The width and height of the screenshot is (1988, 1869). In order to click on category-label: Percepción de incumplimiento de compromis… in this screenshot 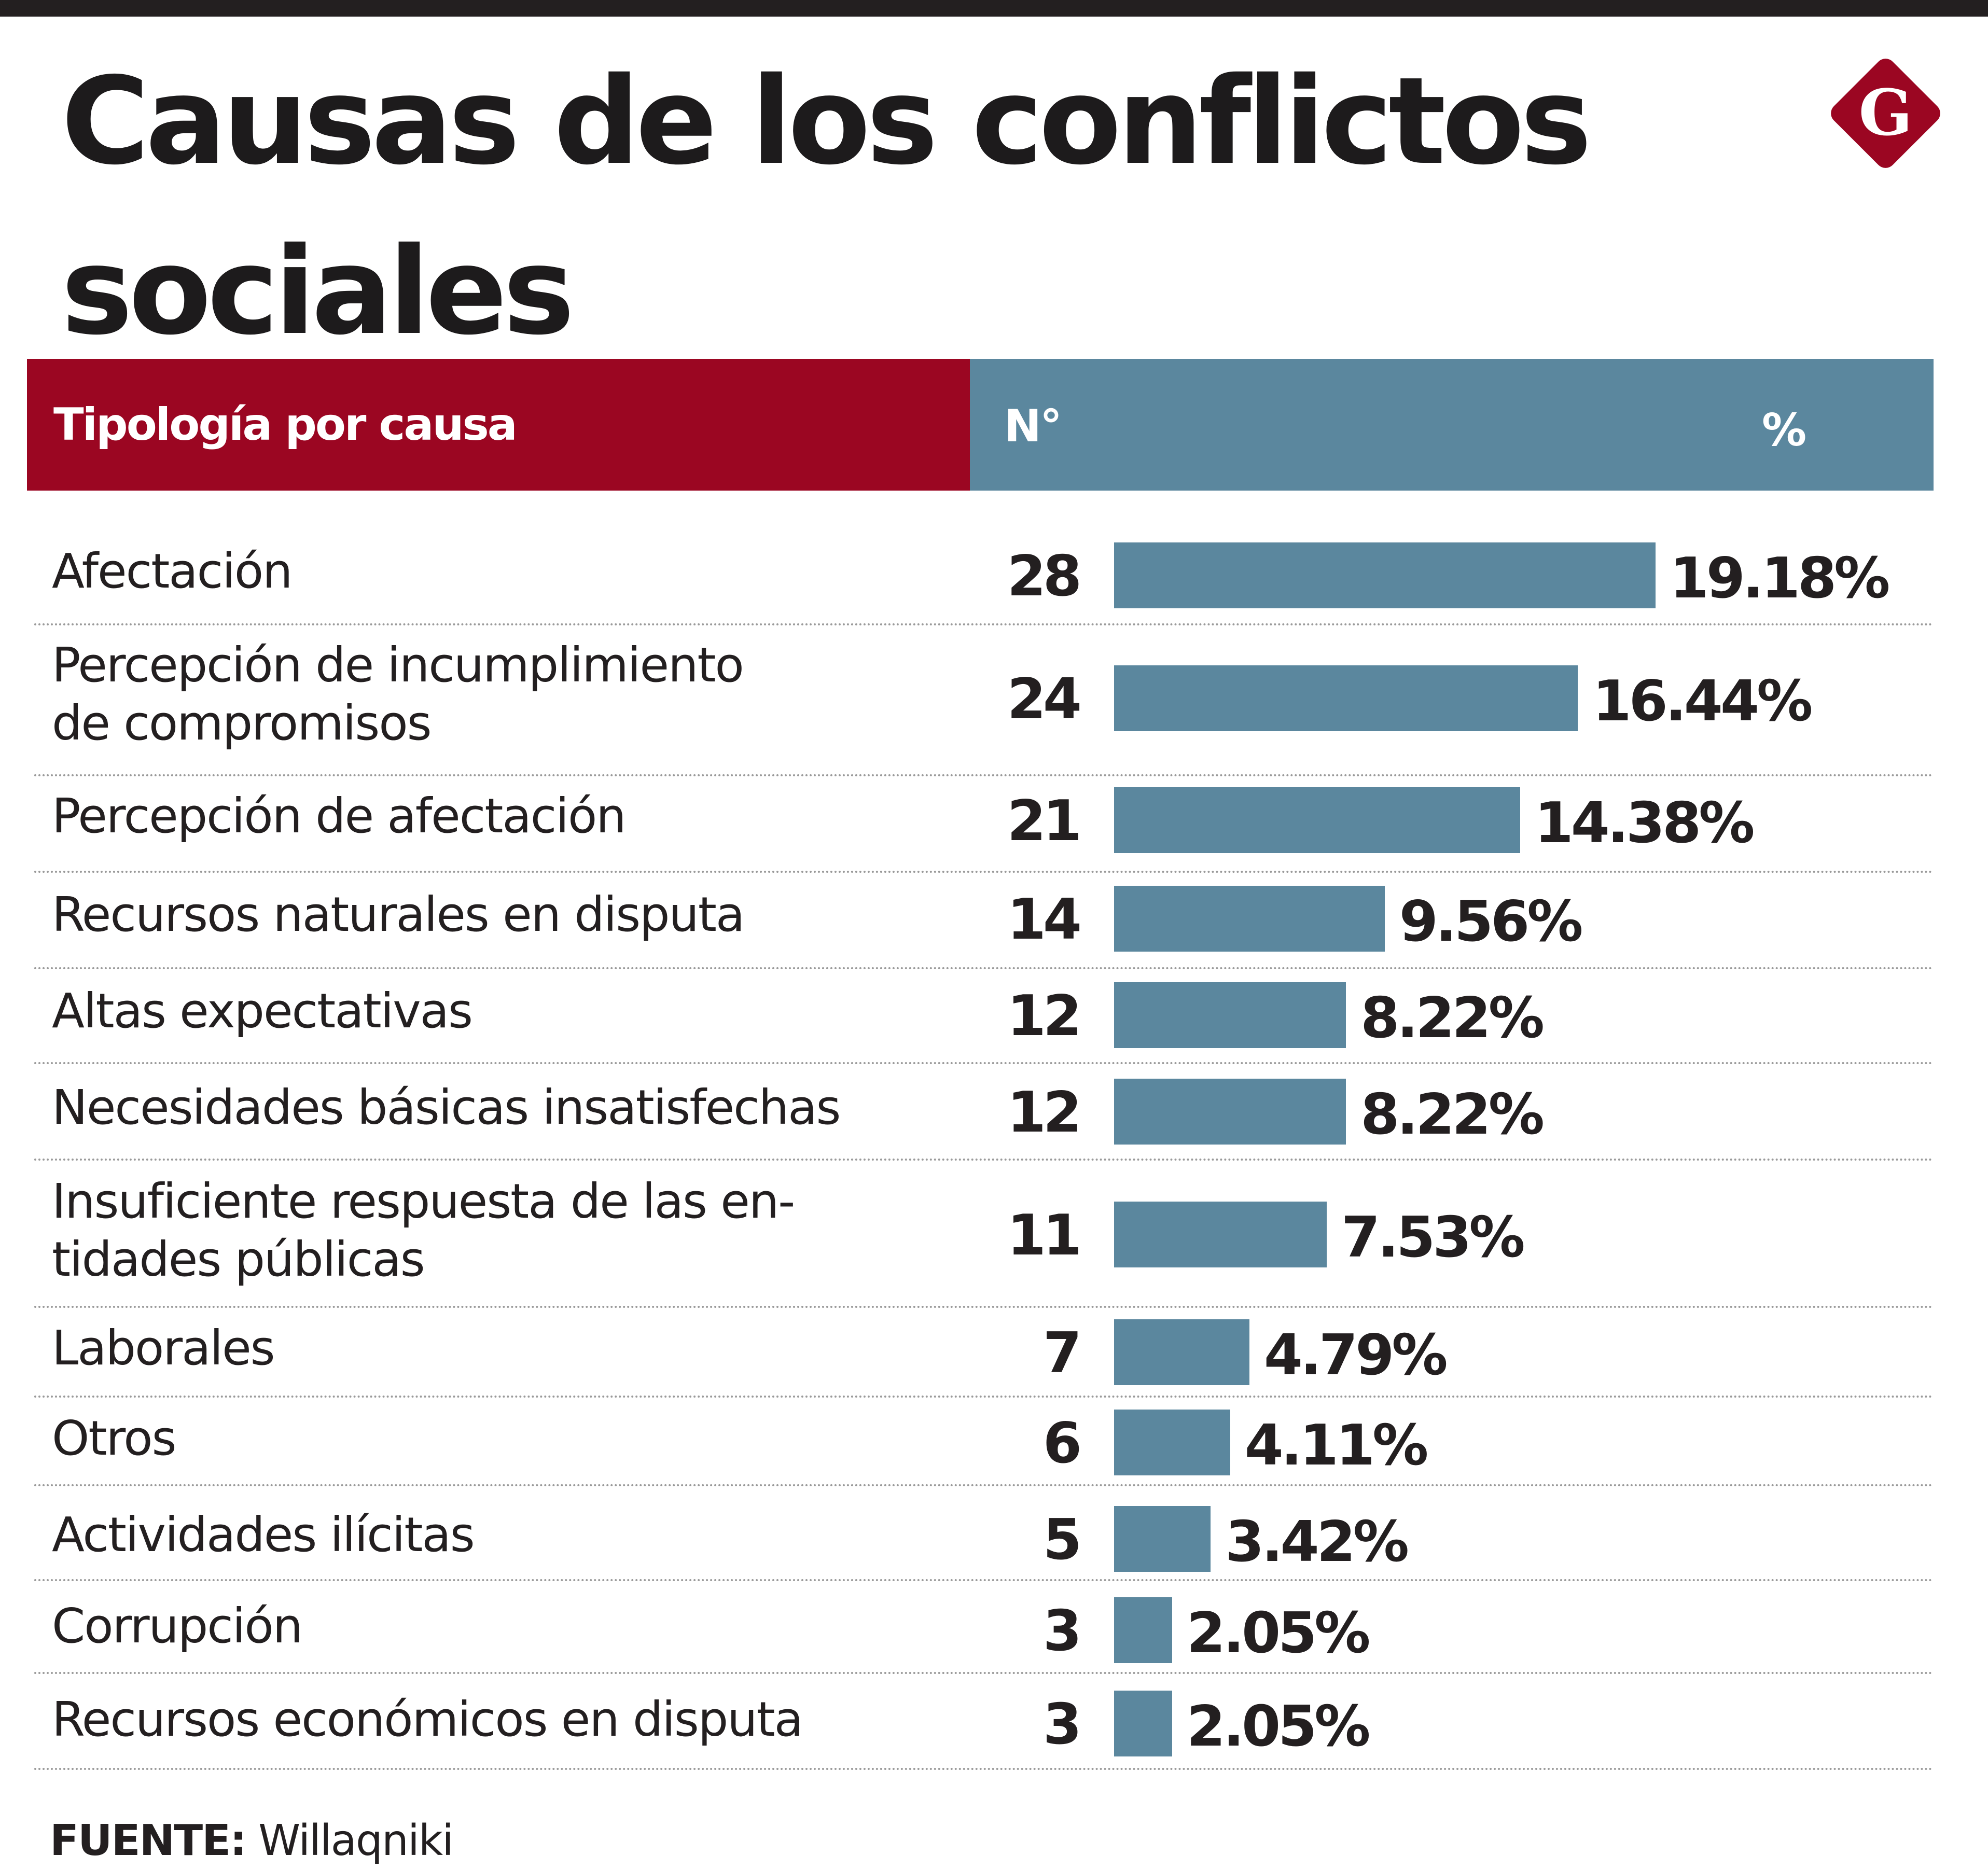, I will do `click(493, 694)`.